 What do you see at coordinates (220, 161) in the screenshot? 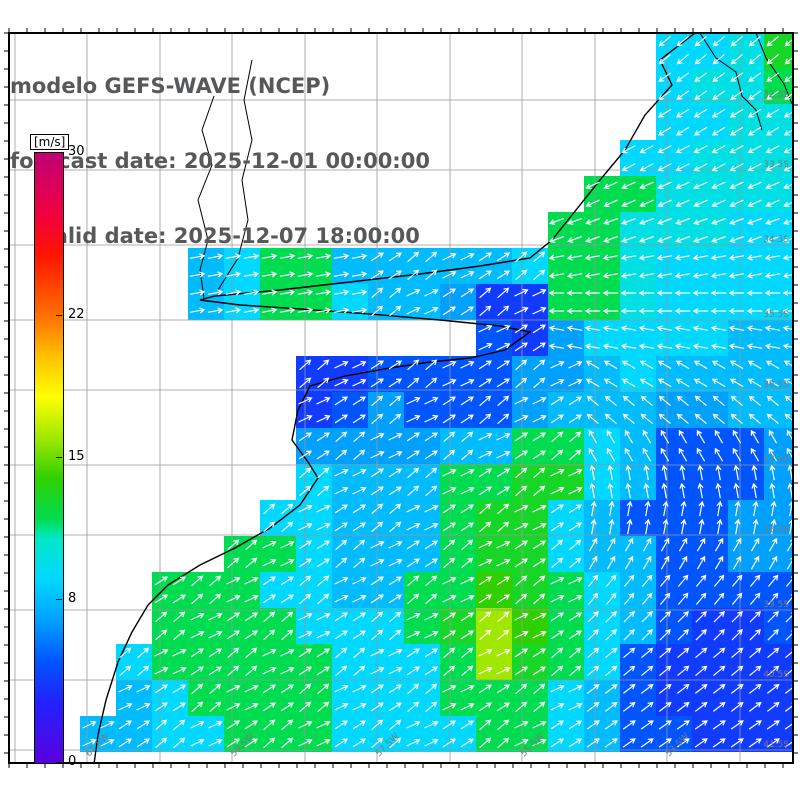
I see `forecast-date-label: forecast date: 2025-12-01 00:00:00` at bounding box center [220, 161].